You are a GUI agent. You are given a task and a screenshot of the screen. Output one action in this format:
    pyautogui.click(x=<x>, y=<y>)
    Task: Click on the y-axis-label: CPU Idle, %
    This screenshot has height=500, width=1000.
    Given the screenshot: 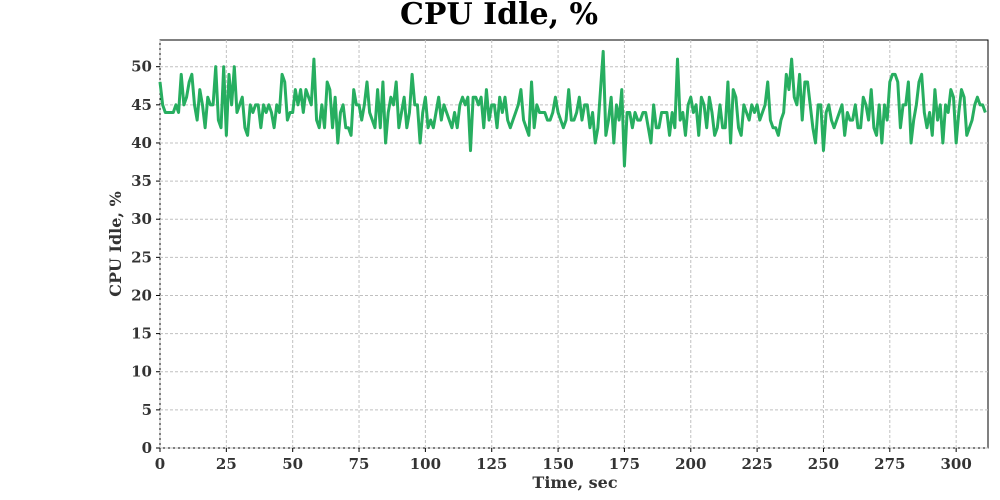 What is the action you would take?
    pyautogui.click(x=115, y=244)
    